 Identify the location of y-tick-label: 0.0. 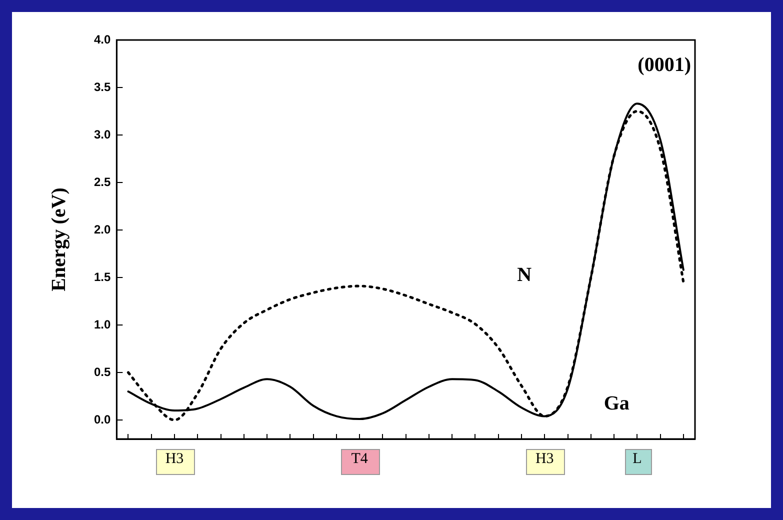
(102, 419).